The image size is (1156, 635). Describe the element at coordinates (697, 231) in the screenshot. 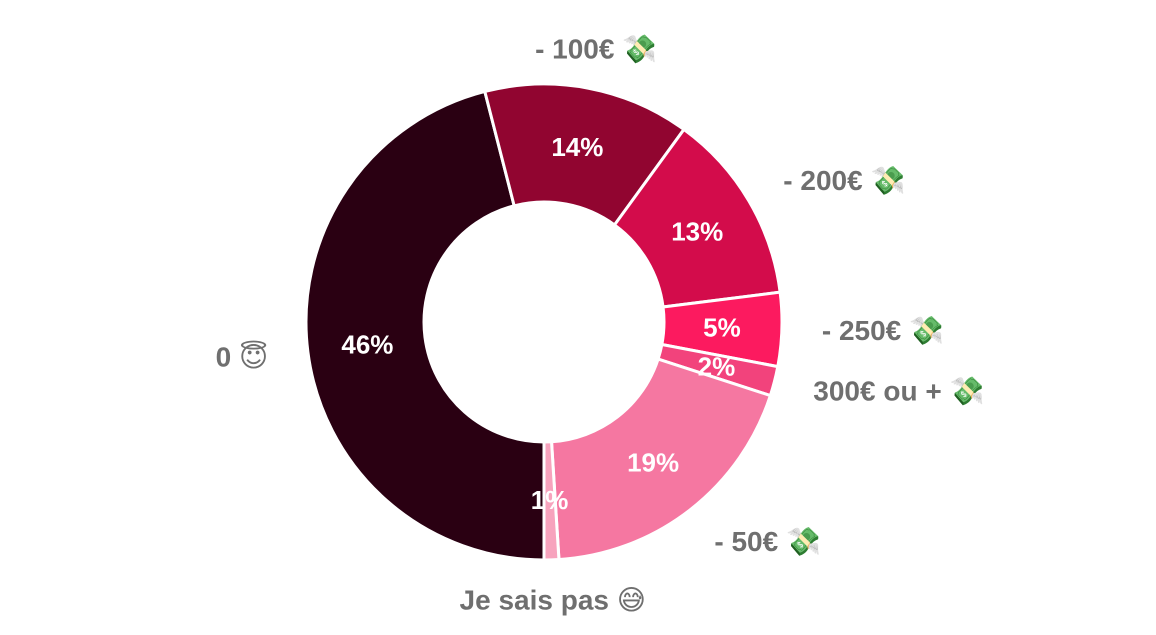

I see `slice-value-label-2: 13%` at that location.